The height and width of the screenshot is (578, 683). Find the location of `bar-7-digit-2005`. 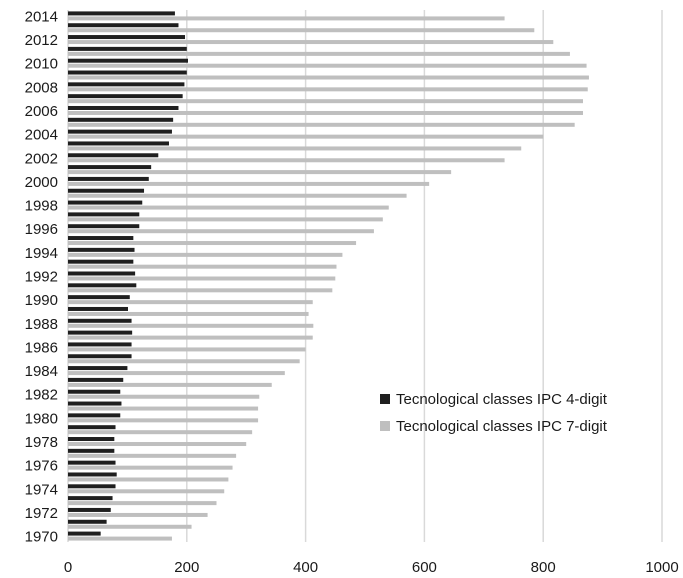

bar-7-digit-2005 is located at coordinates (321, 124).